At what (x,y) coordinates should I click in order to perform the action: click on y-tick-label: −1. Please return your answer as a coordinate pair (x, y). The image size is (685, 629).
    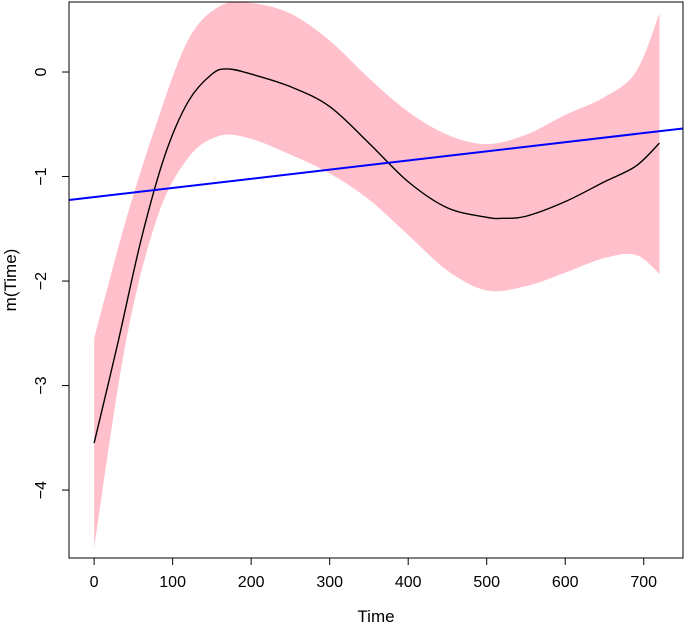
    Looking at the image, I should click on (41, 176).